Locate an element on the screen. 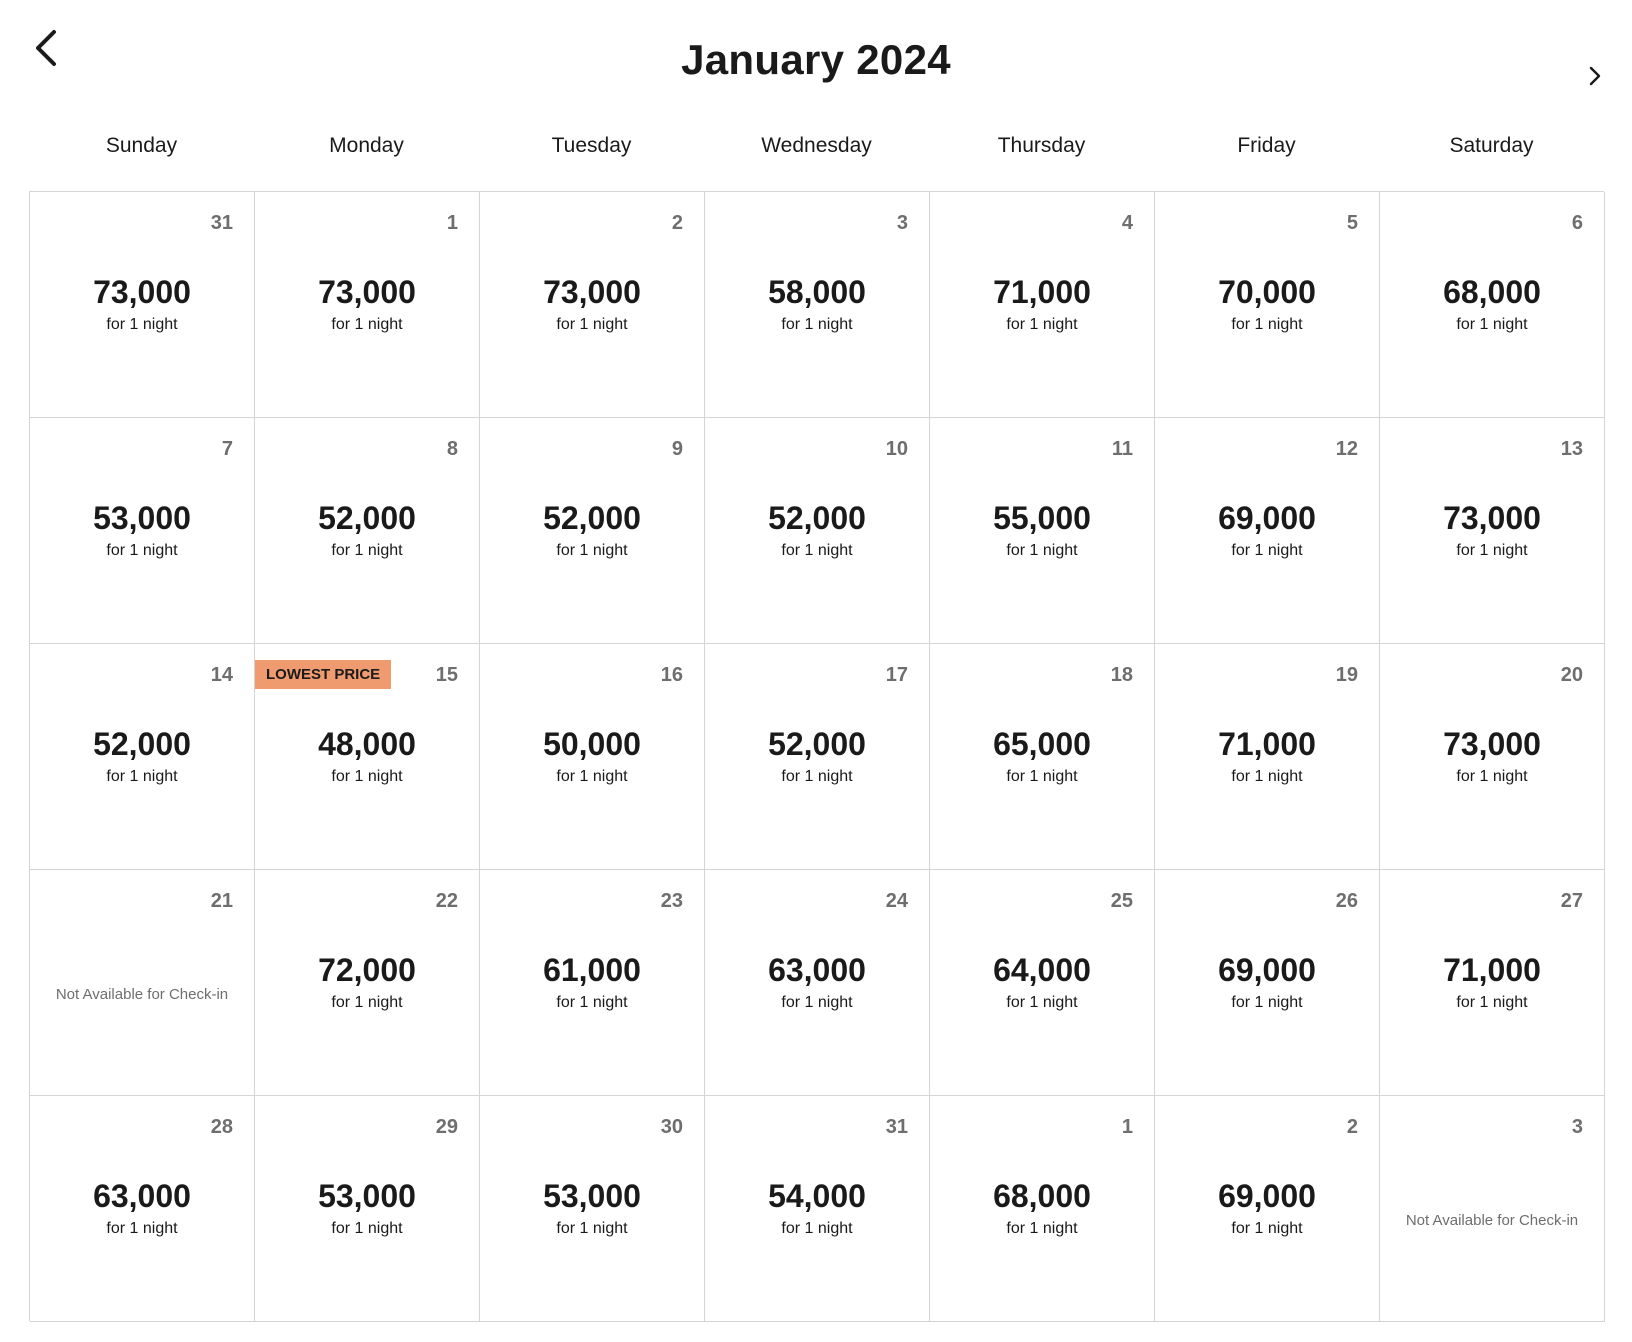  calendar-day-cell: 3 58,000 for 1 night is located at coordinates (817, 305).